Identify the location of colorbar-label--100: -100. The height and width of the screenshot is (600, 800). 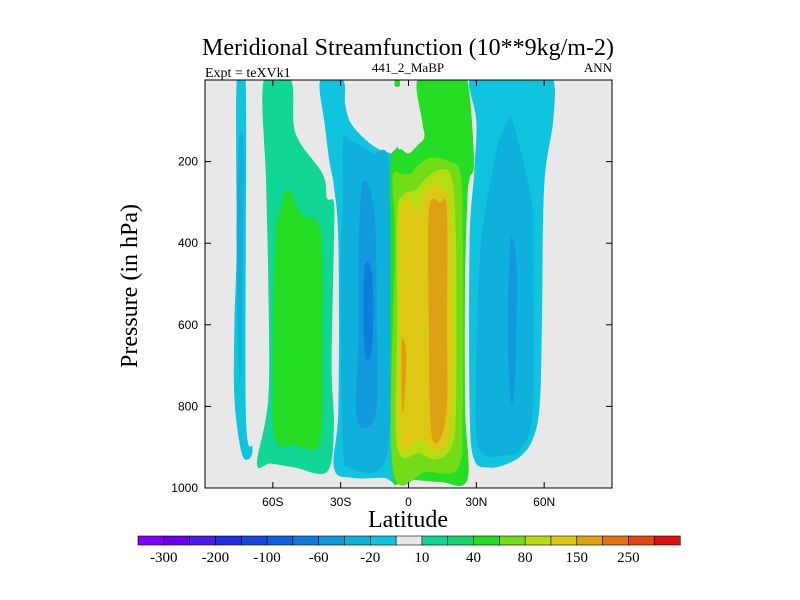
(267, 558).